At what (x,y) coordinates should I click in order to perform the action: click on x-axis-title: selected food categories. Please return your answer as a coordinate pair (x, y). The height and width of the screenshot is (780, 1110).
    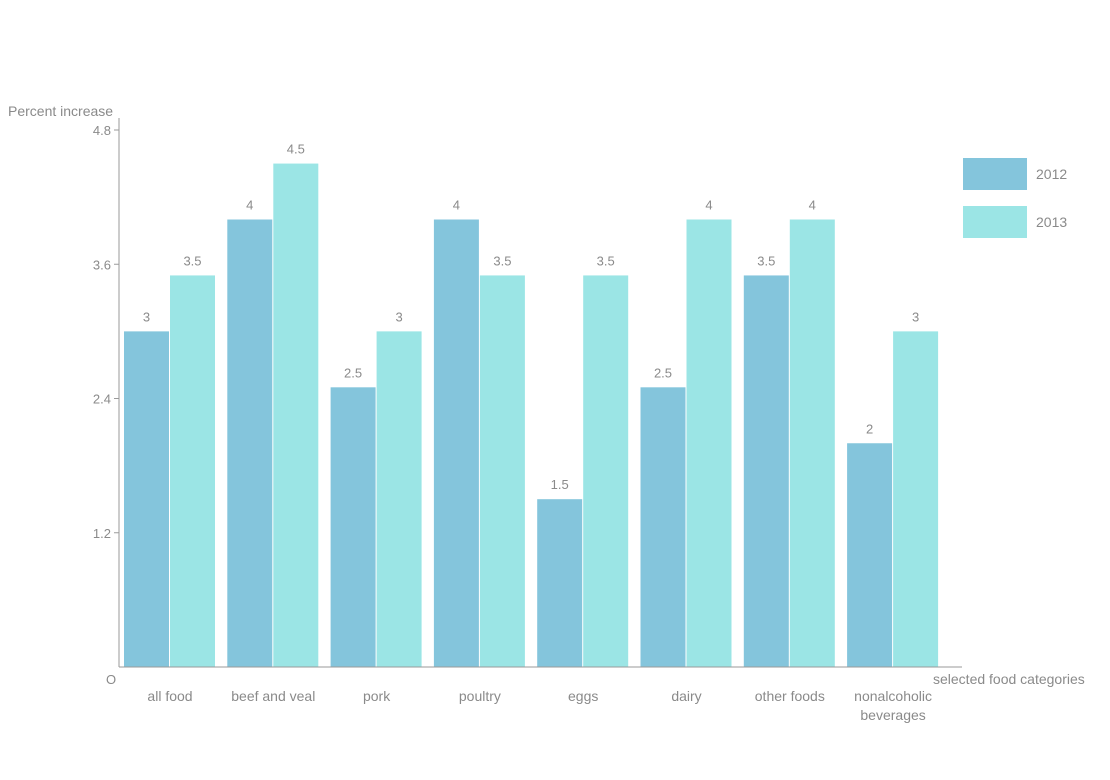
    Looking at the image, I should click on (1009, 679).